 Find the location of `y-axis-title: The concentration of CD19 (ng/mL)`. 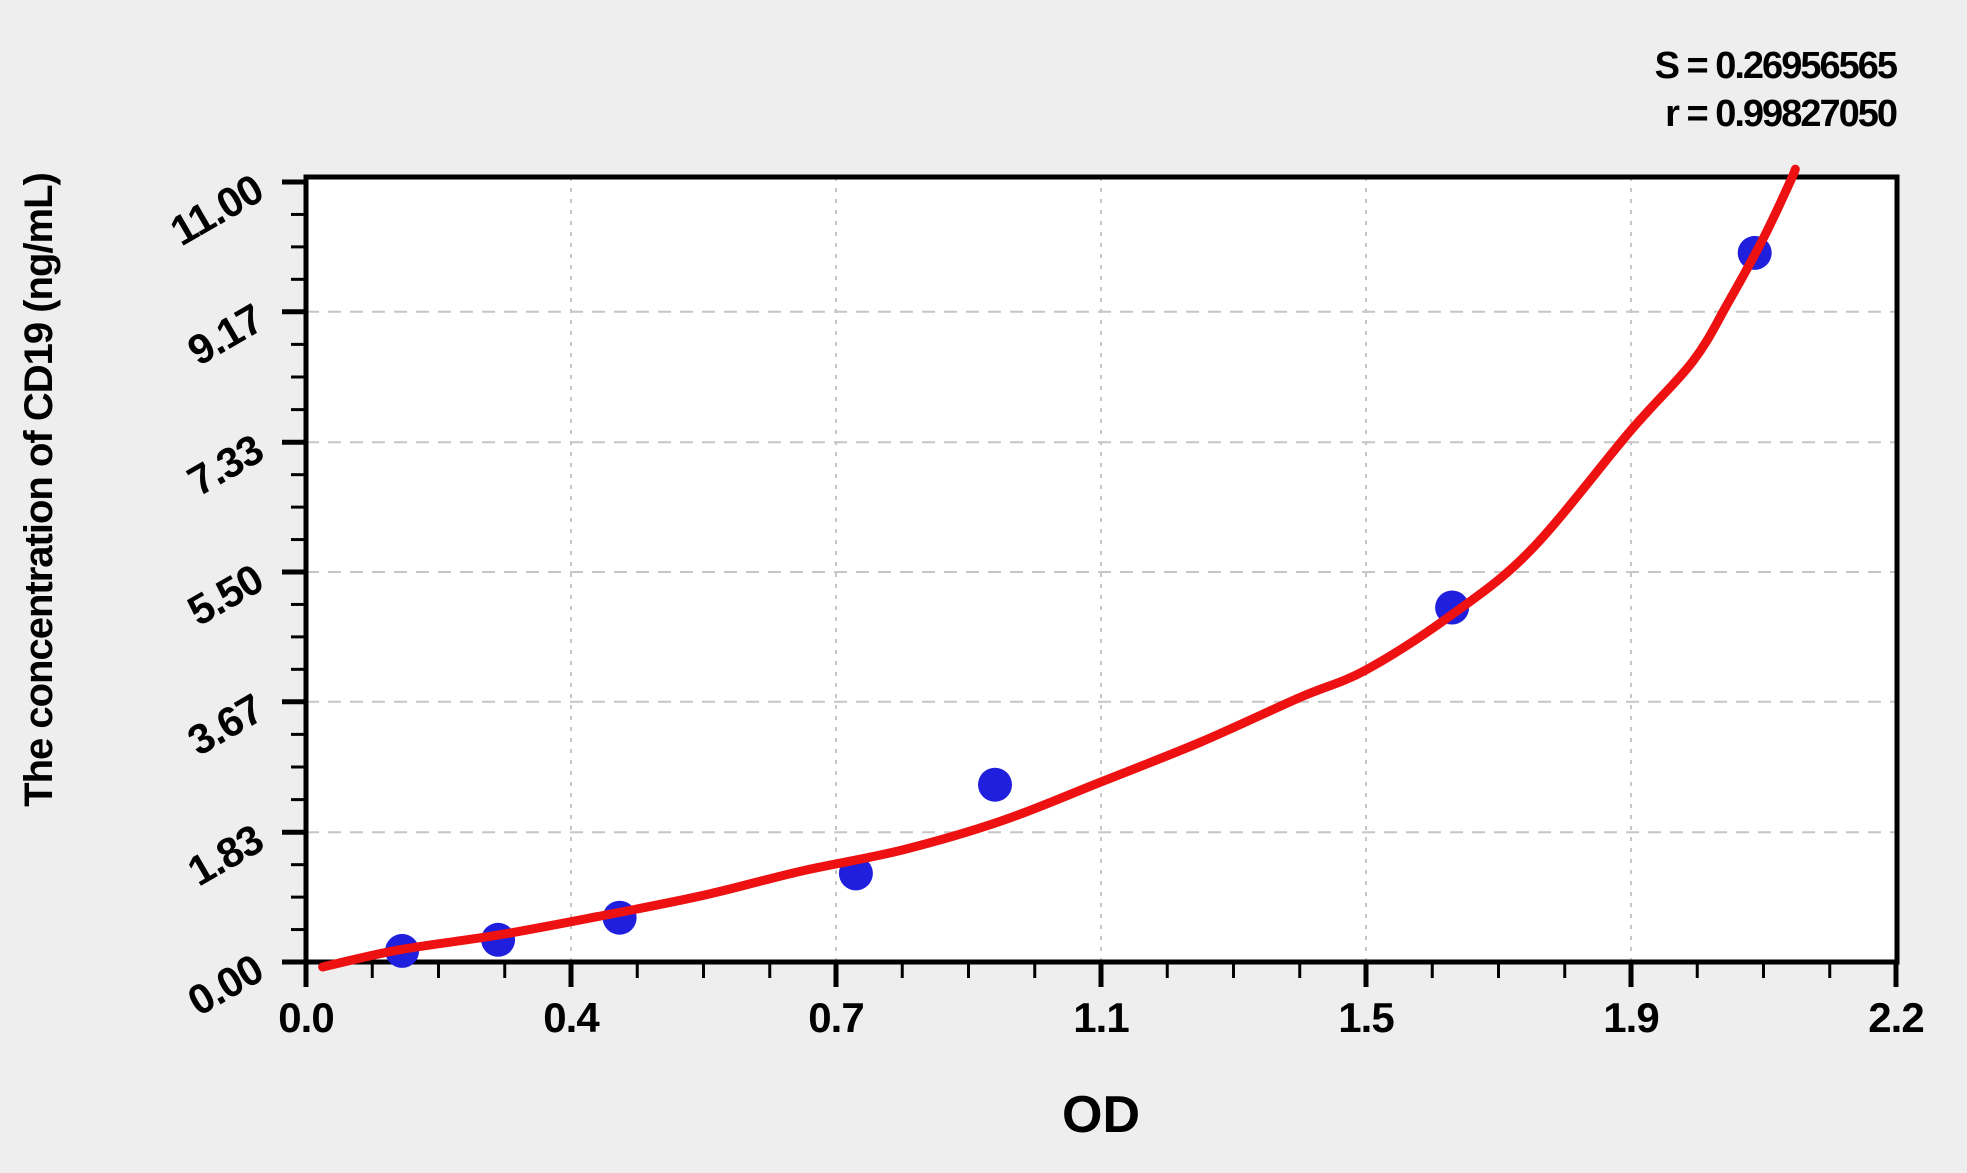

y-axis-title: The concentration of CD19 (ng/mL) is located at coordinates (39, 490).